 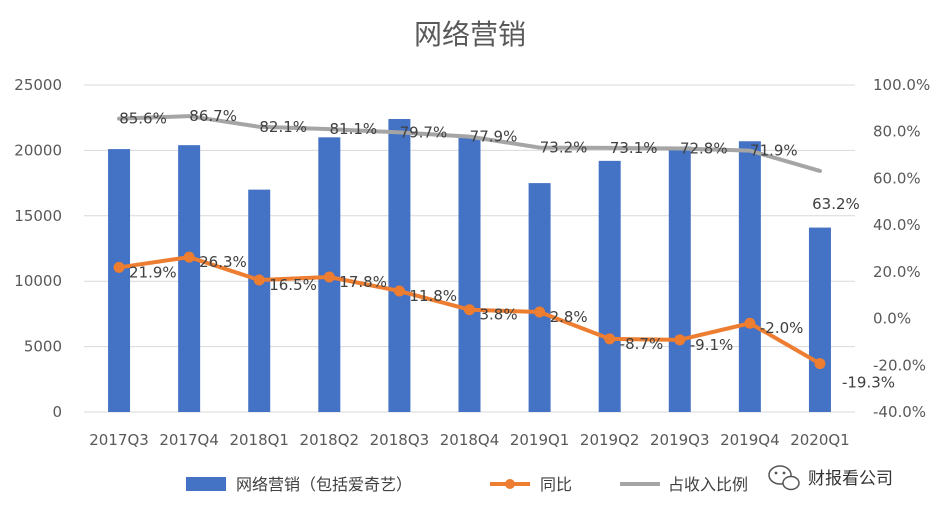 I want to click on x-tick-label: 2019Q3, so click(x=680, y=440).